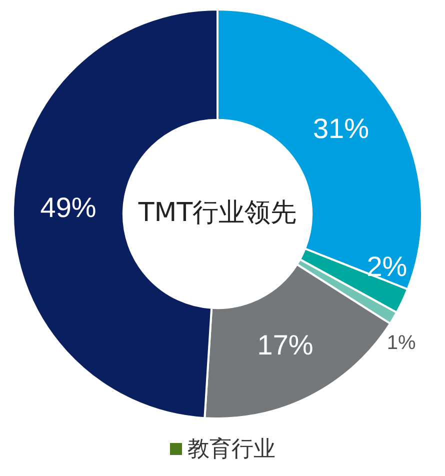  What do you see at coordinates (401, 343) in the screenshot?
I see `data-label: 1%` at bounding box center [401, 343].